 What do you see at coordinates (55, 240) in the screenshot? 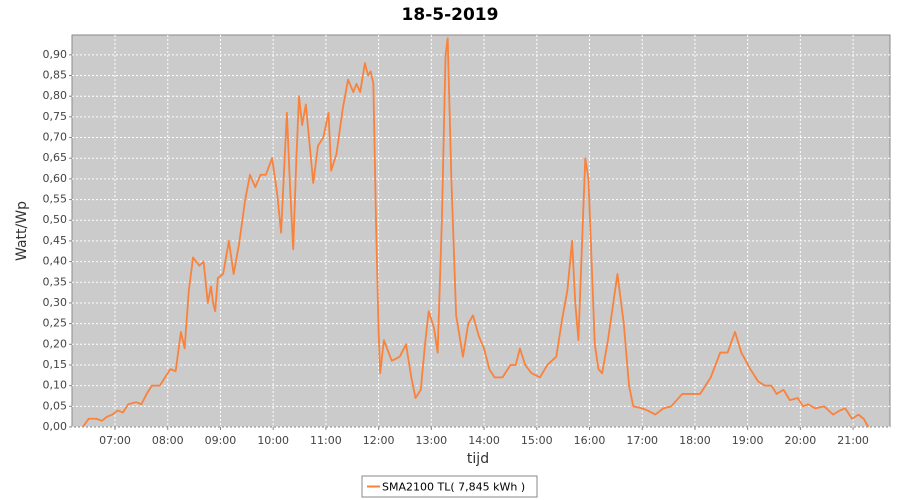
I see `y-tick-label: 0,45` at bounding box center [55, 240].